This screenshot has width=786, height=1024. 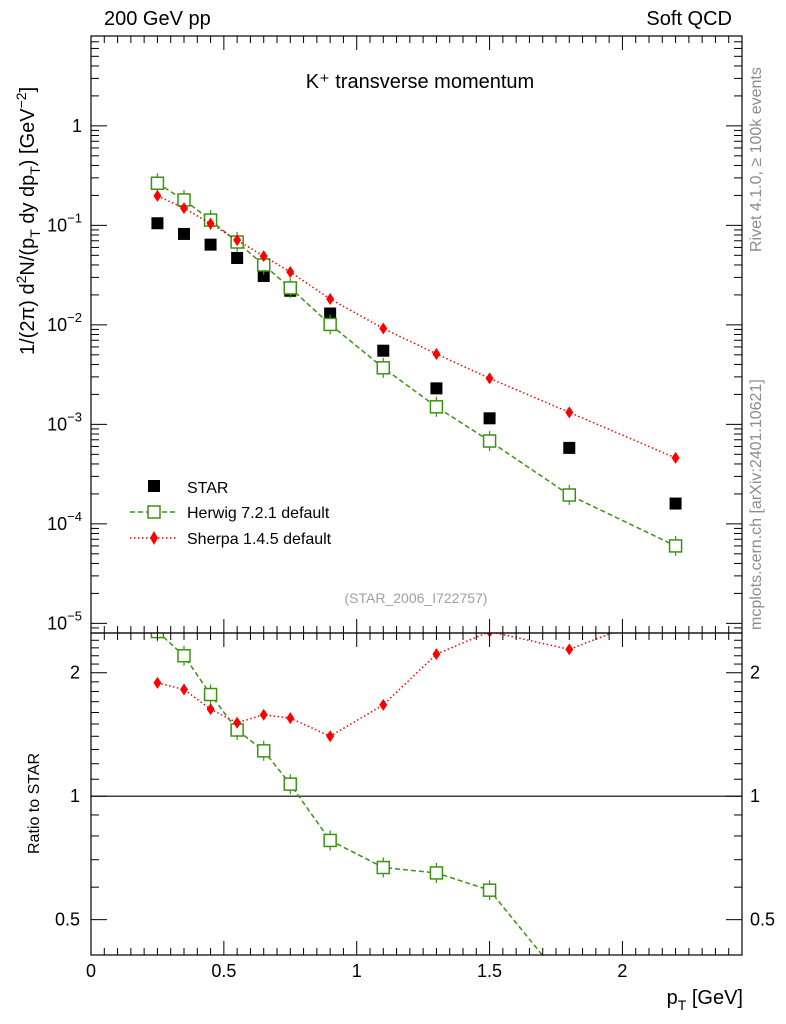 What do you see at coordinates (34, 803) in the screenshot?
I see `ratio-y-axis-label: Ratio to STAR` at bounding box center [34, 803].